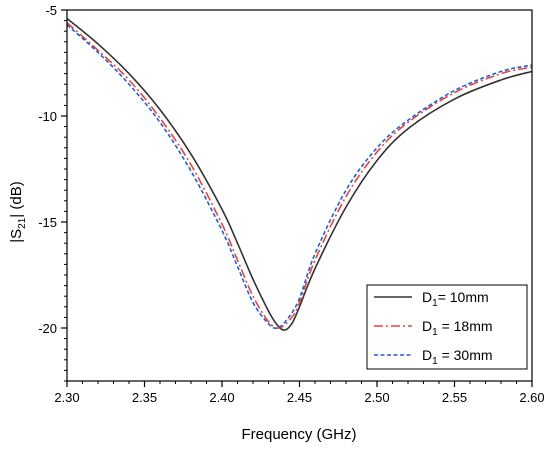  What do you see at coordinates (299, 397) in the screenshot?
I see `x-tick-label: 2.45` at bounding box center [299, 397].